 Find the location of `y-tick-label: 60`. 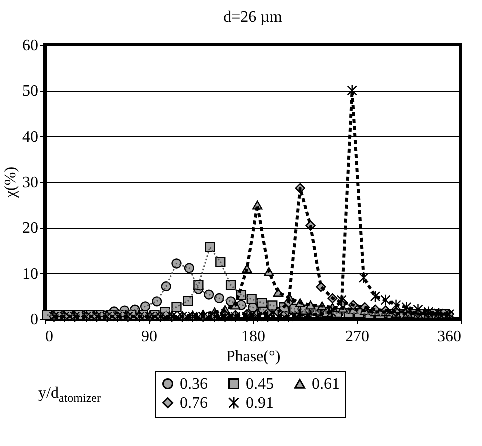

y-tick-label: 60 is located at coordinates (30, 46).